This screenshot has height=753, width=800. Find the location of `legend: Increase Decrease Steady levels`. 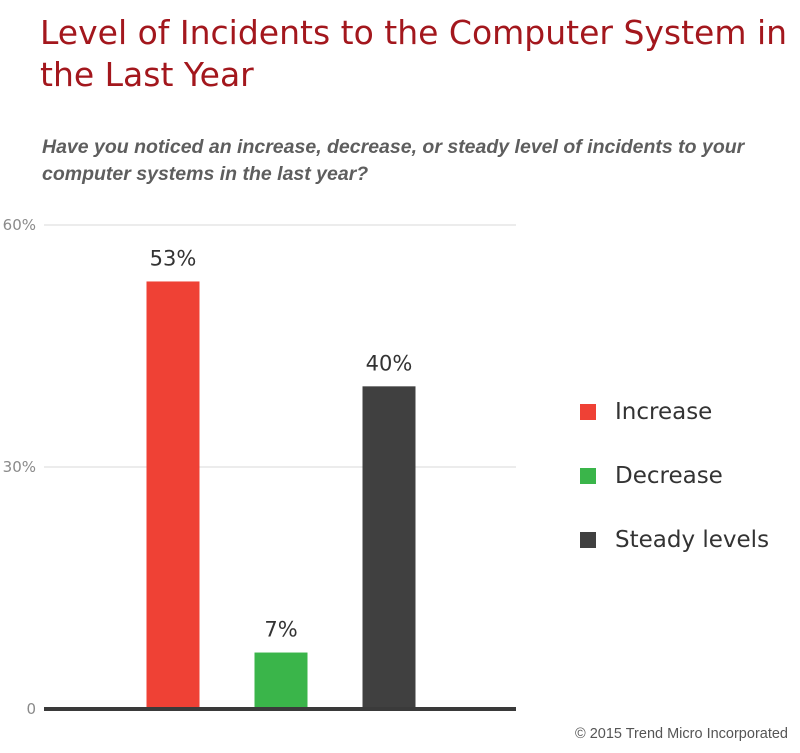

legend: Increase Decrease Steady levels is located at coordinates (674, 476).